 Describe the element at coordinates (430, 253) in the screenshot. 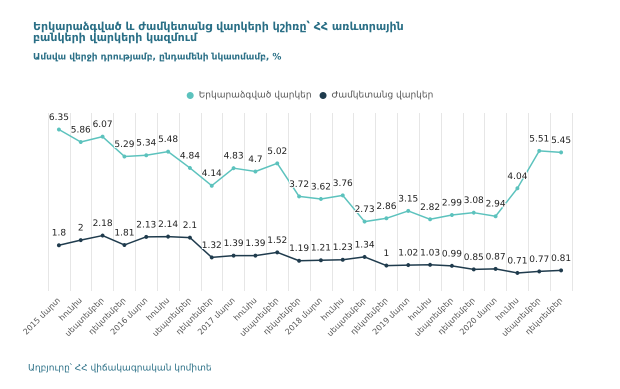

I see `data-label: 1.03` at that location.